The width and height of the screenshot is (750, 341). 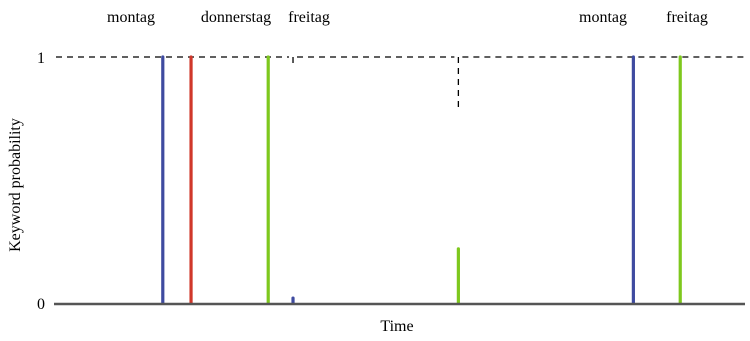 I want to click on x-axis-label: Time, so click(x=396, y=326).